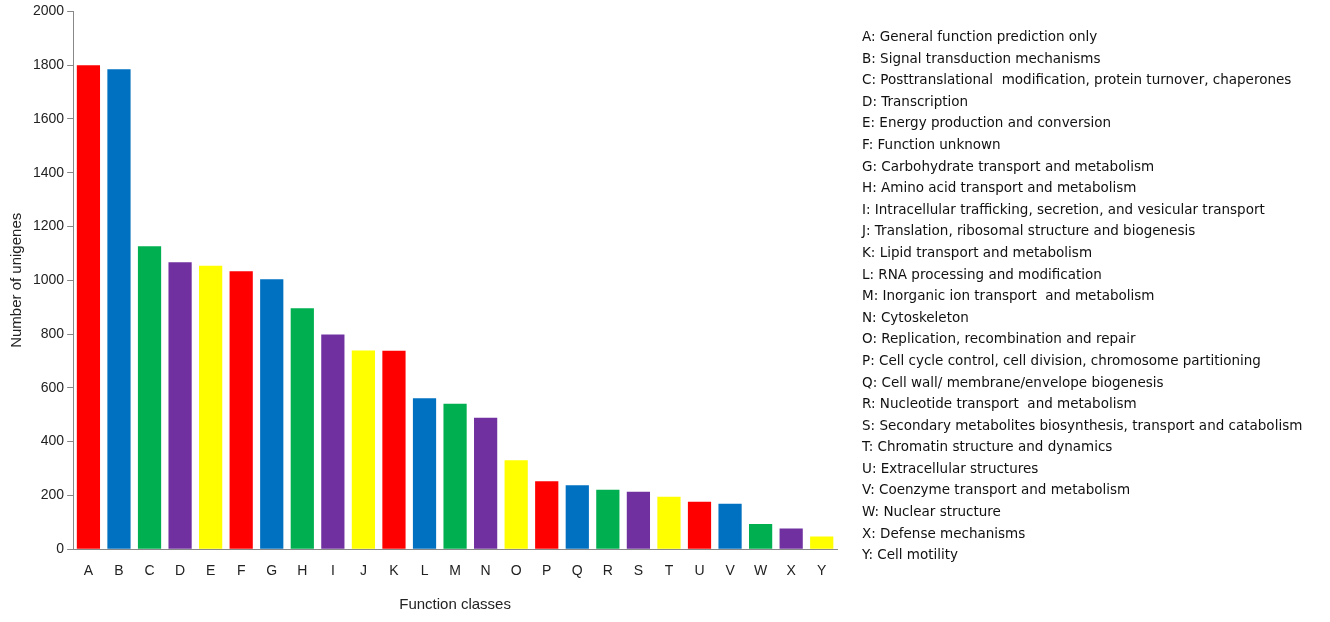  What do you see at coordinates (48, 225) in the screenshot?
I see `y-tick-label: 1200` at bounding box center [48, 225].